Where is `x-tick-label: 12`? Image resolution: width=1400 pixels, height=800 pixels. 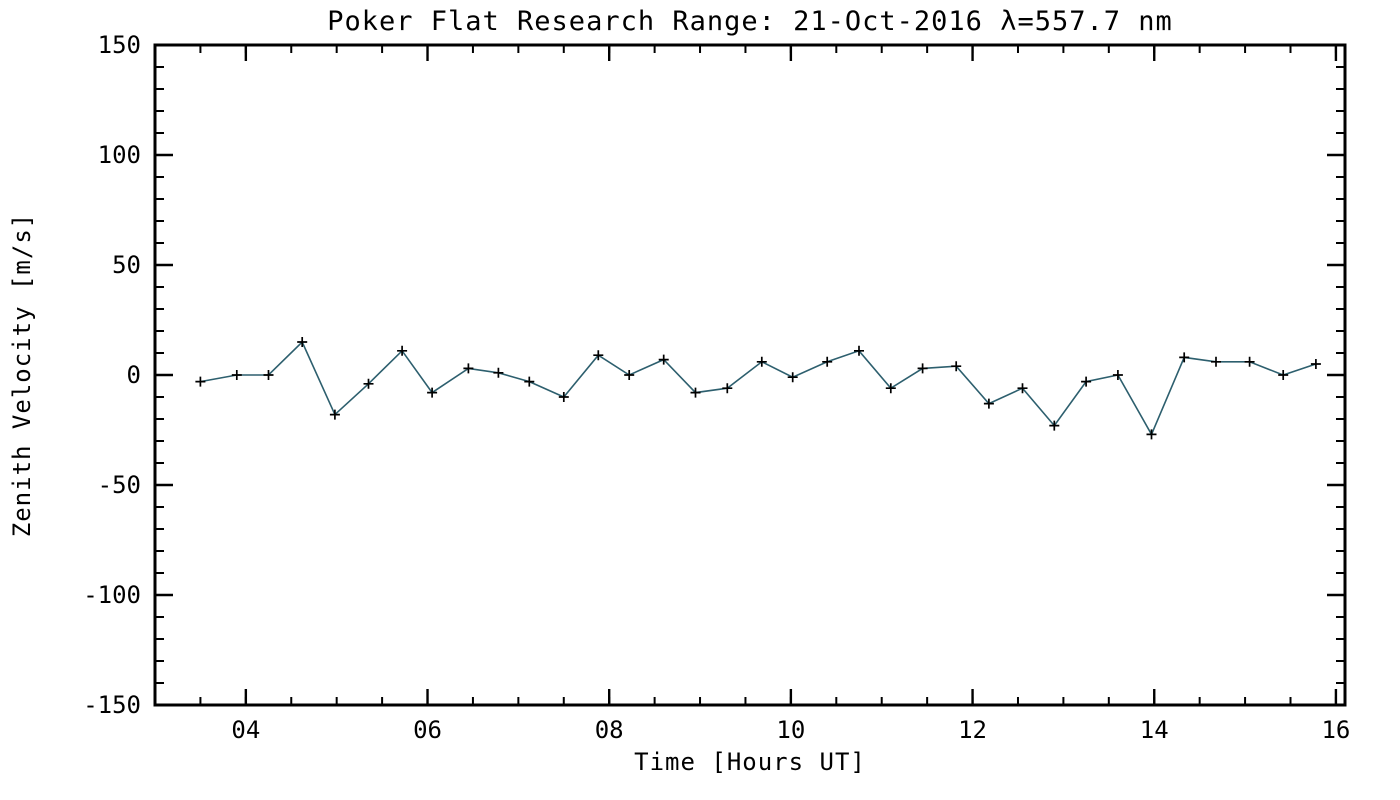
x-tick-label: 12 is located at coordinates (972, 730).